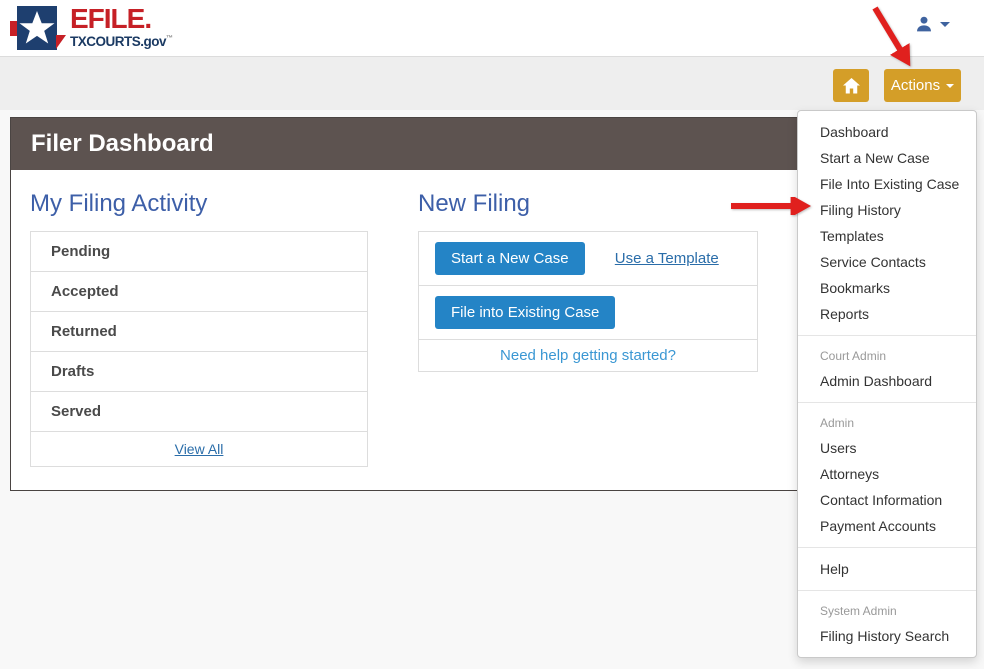  I want to click on logo-line2: TXCOURTS.gov™, so click(121, 41).